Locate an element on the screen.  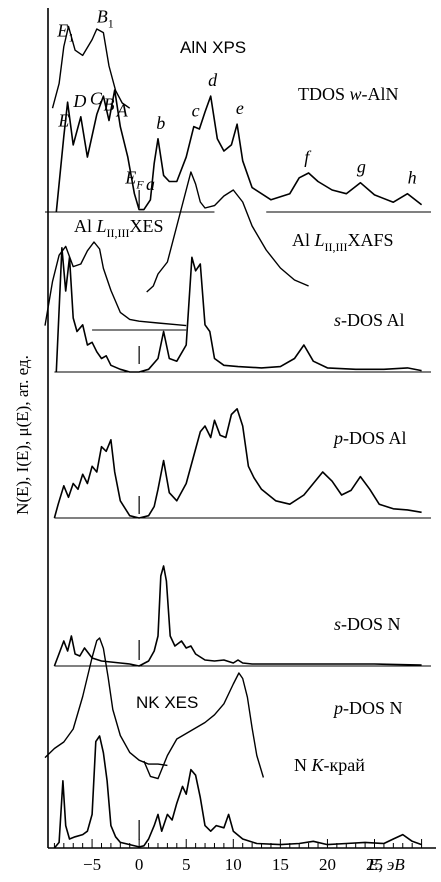
y-axis-label-wrap: N(E), I(E), μ(E), ат. ед. is located at coordinates (23, 435).